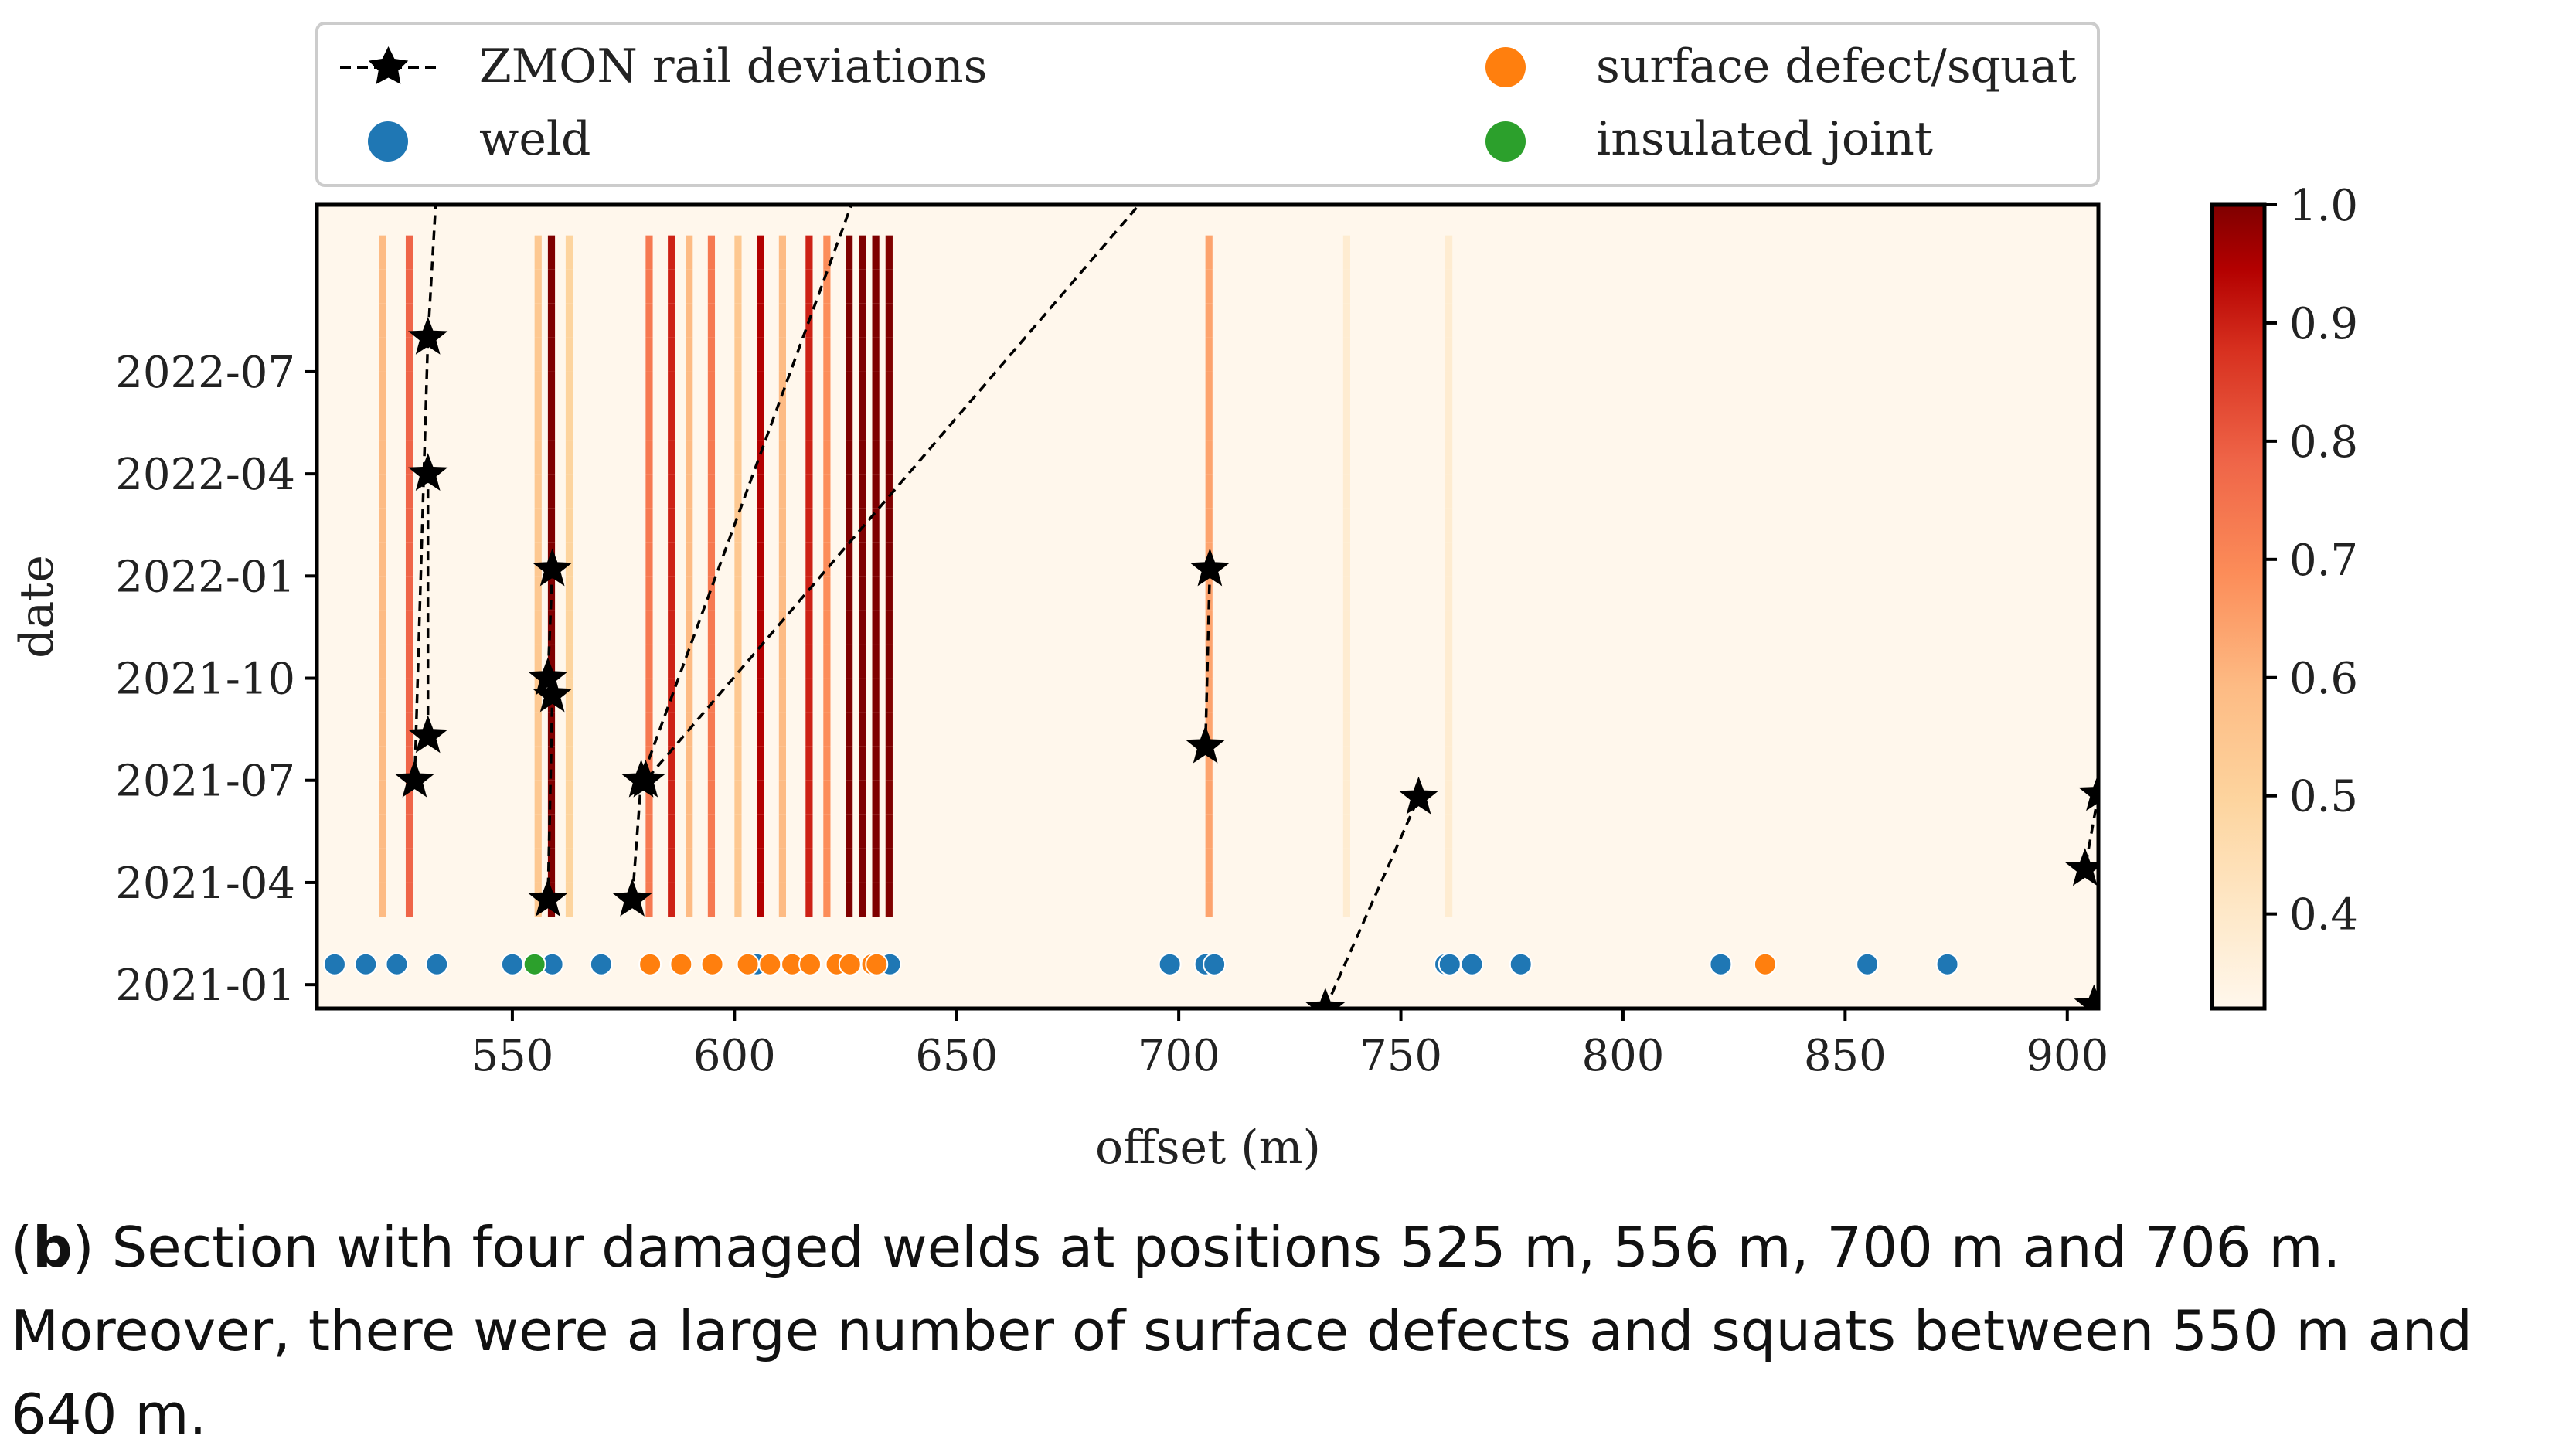 This screenshot has width=2559, height=1456. I want to click on colorbar-tick-label: 0.8, so click(2323, 443).